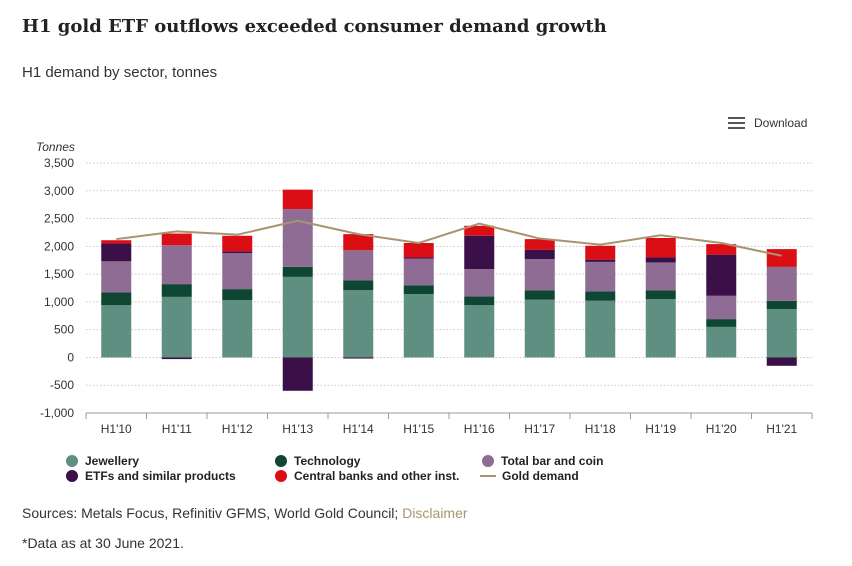 This screenshot has height=566, width=852. Describe the element at coordinates (600, 429) in the screenshot. I see `x-tick-label: H1'18` at that location.